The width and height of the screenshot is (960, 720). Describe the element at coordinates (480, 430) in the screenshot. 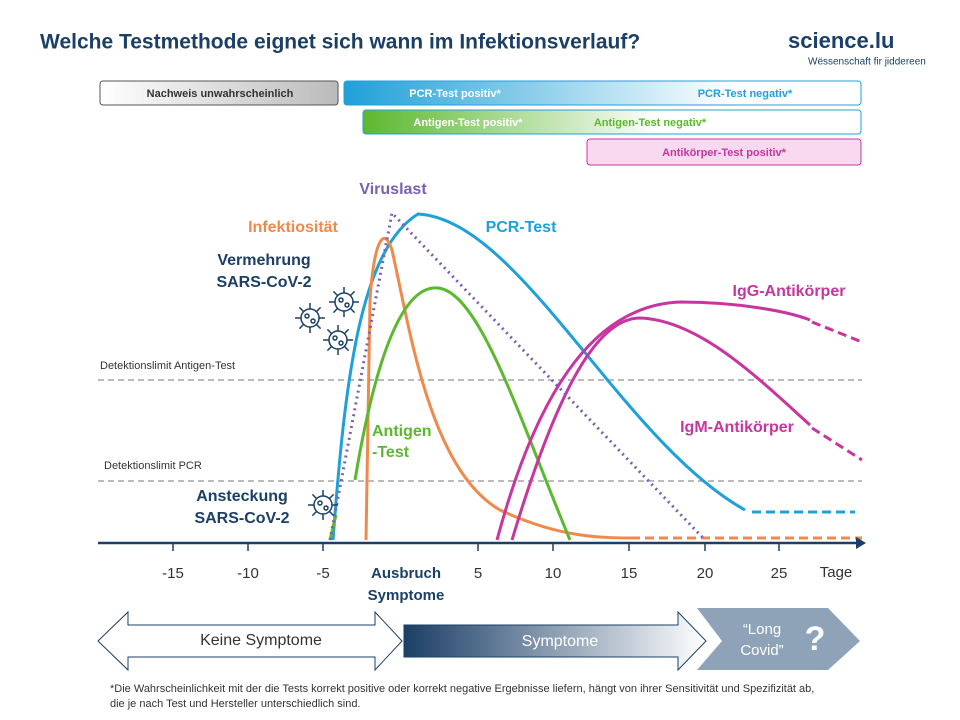

I see `detection-lines` at that location.